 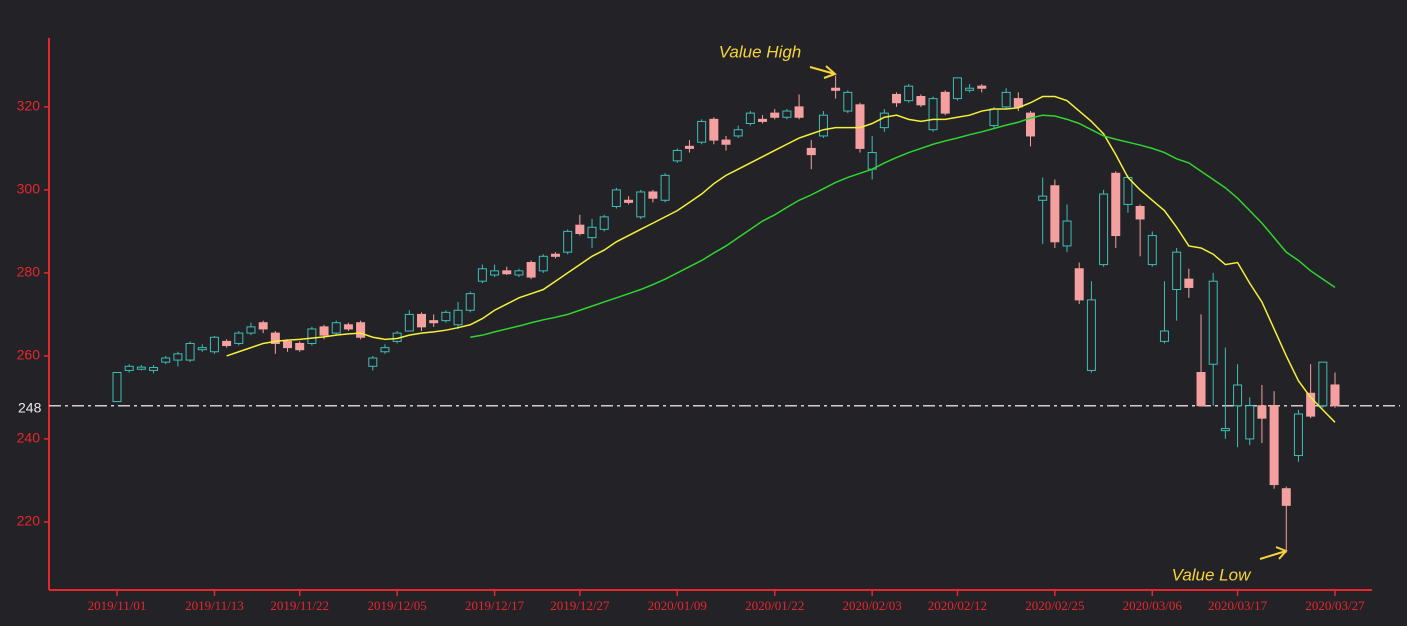 What do you see at coordinates (29, 521) in the screenshot?
I see `y-tick-label: 220` at bounding box center [29, 521].